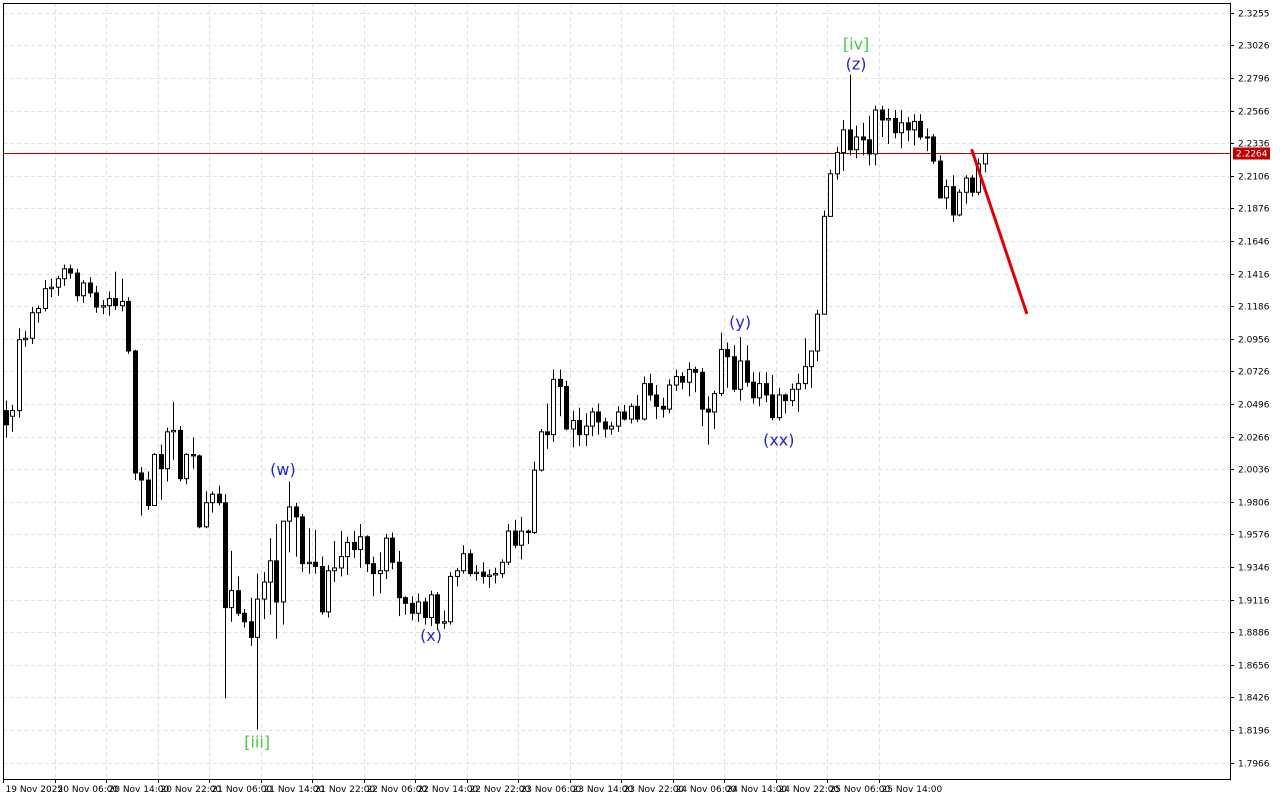  Describe the element at coordinates (1254, 145) in the screenshot. I see `y-tick-label: 2.2336` at that location.